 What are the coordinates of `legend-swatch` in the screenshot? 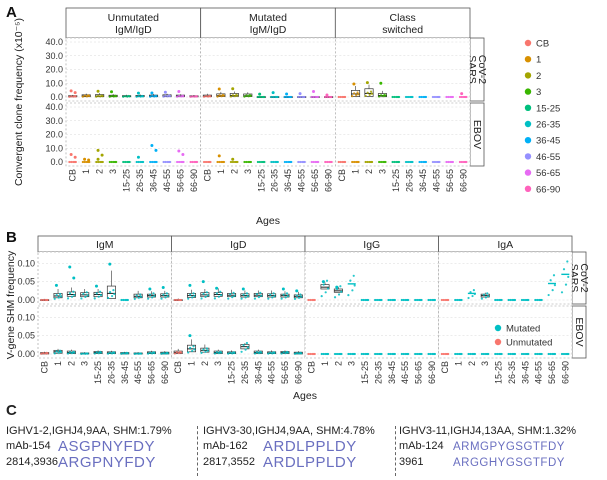 It's located at (528, 188).